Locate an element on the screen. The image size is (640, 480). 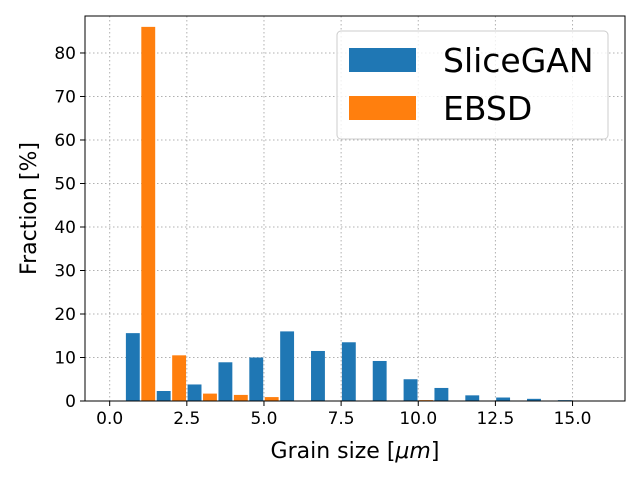
y-tick-label: 0 is located at coordinates (70, 402).